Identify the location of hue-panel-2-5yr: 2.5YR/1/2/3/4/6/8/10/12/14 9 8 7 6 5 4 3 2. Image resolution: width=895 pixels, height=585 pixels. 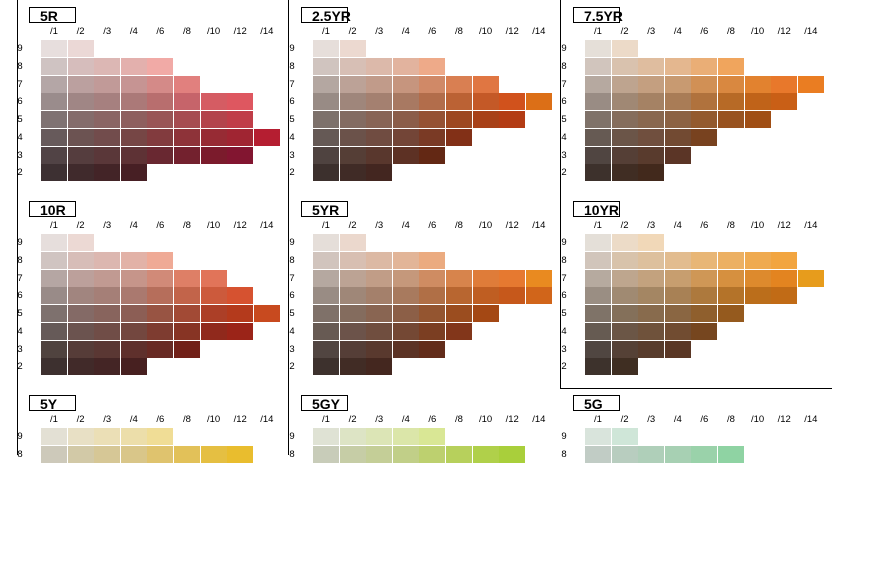
(424, 102).